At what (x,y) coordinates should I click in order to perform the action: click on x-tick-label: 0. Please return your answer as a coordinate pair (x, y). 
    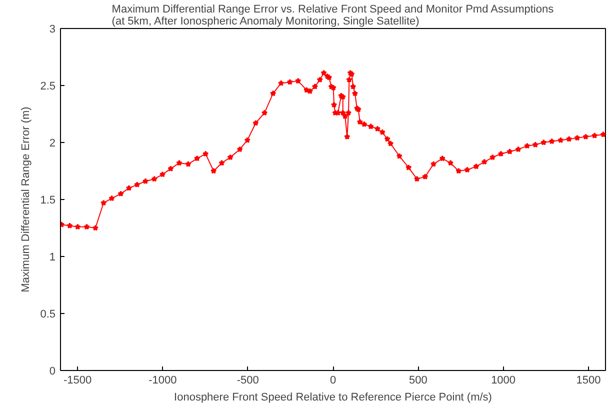
    Looking at the image, I should click on (333, 380).